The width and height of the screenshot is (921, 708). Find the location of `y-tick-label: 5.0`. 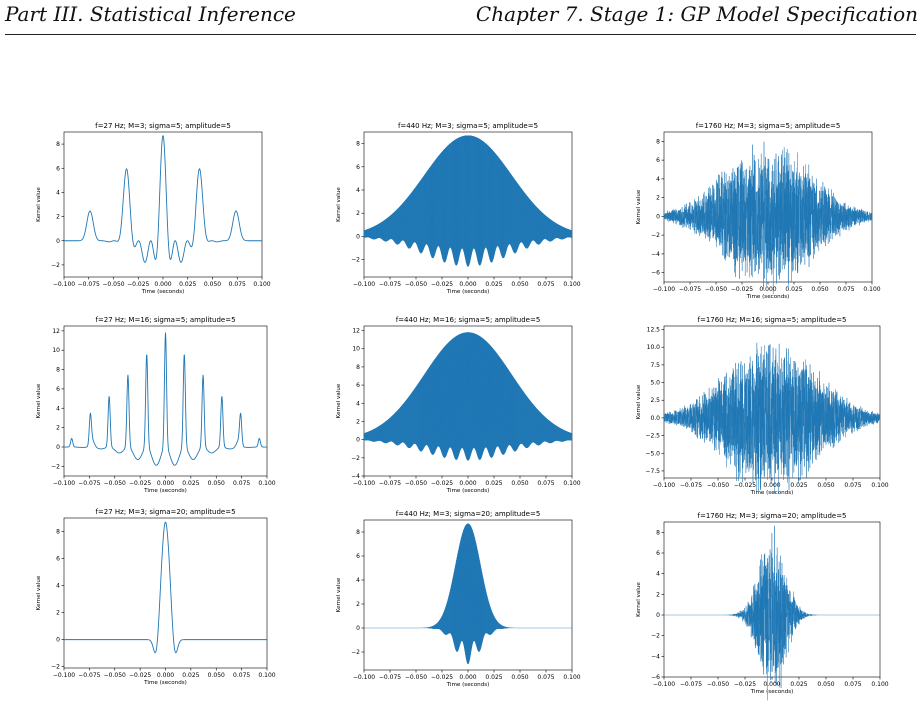

y-tick-label: 5.0 is located at coordinates (655, 383).